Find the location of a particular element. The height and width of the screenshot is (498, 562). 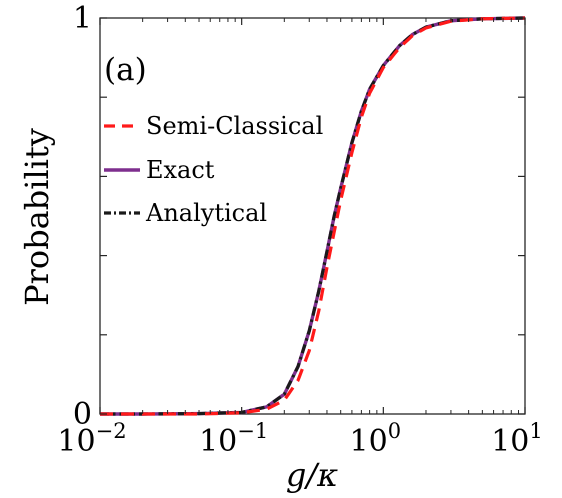

y-axis-label: Probability is located at coordinates (37, 217).